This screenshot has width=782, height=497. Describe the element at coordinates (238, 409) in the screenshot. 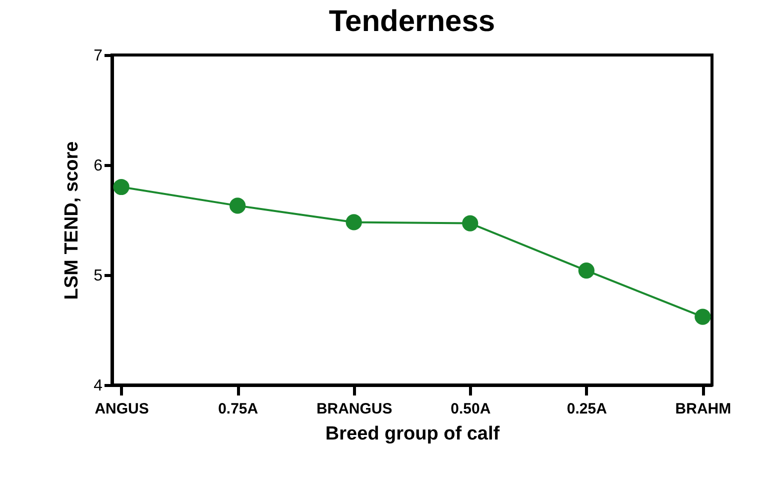

I see `x-tick-label: 0.75A` at that location.